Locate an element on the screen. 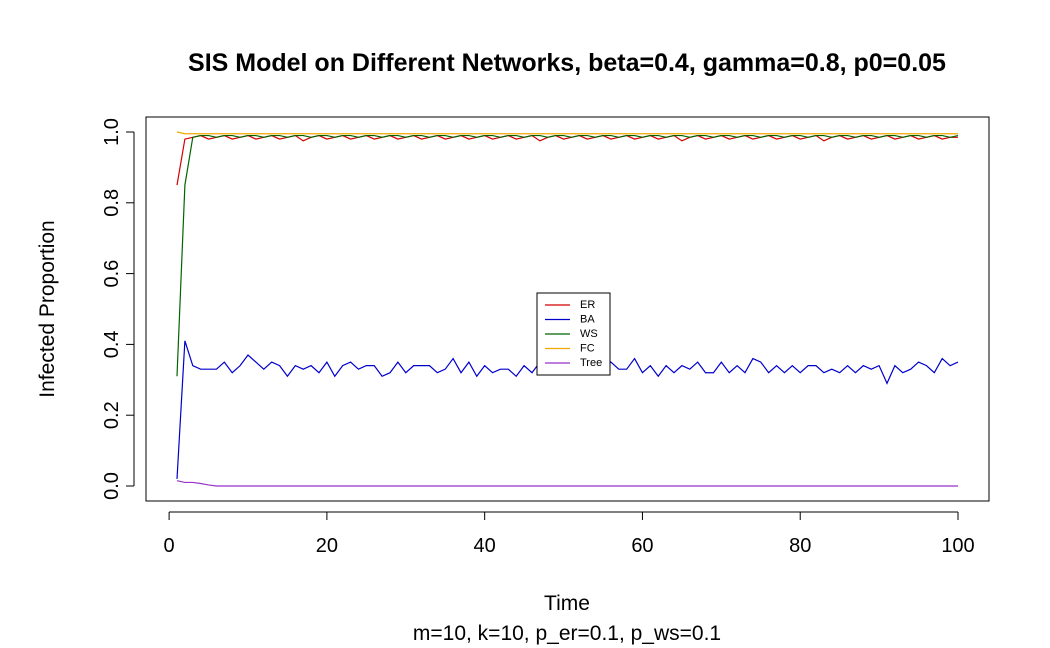 The height and width of the screenshot is (648, 1050). series-line-fc is located at coordinates (567, 133).